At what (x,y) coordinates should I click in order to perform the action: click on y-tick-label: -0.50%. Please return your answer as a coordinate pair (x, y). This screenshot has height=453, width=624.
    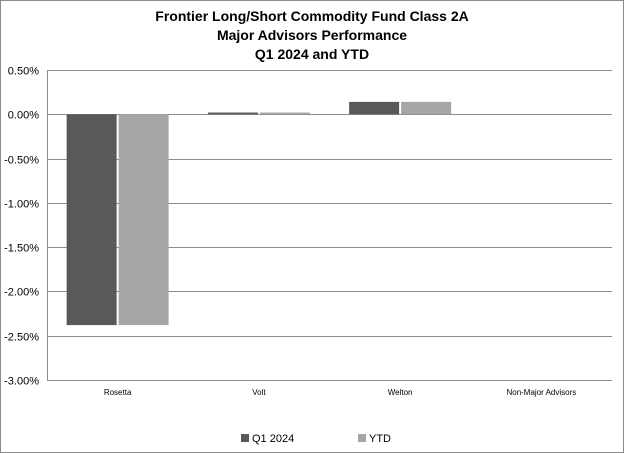
    Looking at the image, I should click on (21, 161).